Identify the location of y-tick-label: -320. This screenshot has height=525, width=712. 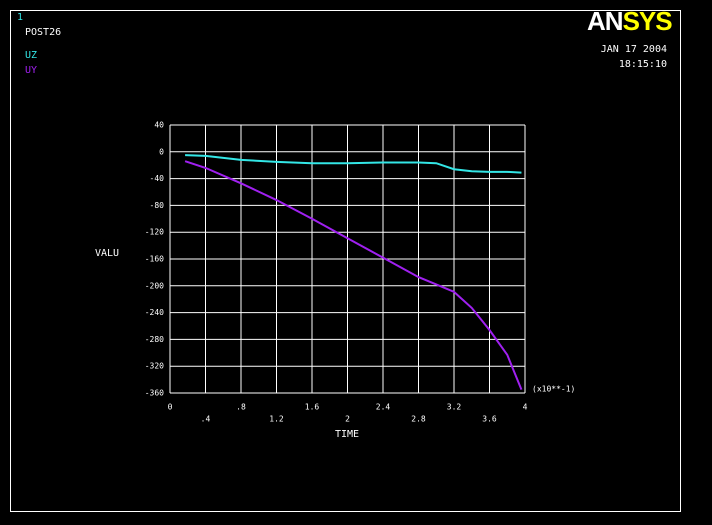
(154, 366).